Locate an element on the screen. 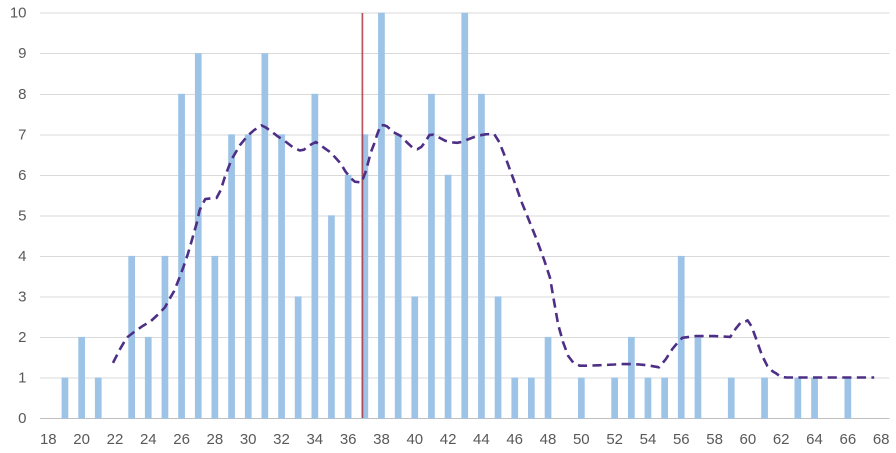 The image size is (896, 453). svg-text: 3 is located at coordinates (22, 296).